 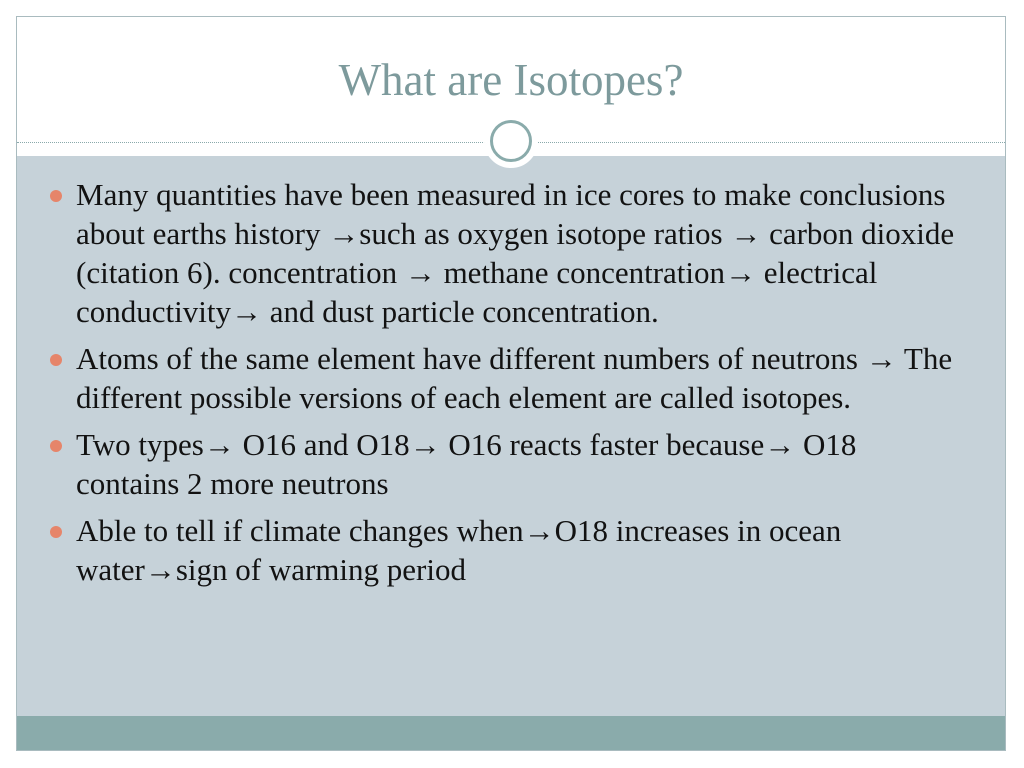 I want to click on footer-bar, so click(x=511, y=733).